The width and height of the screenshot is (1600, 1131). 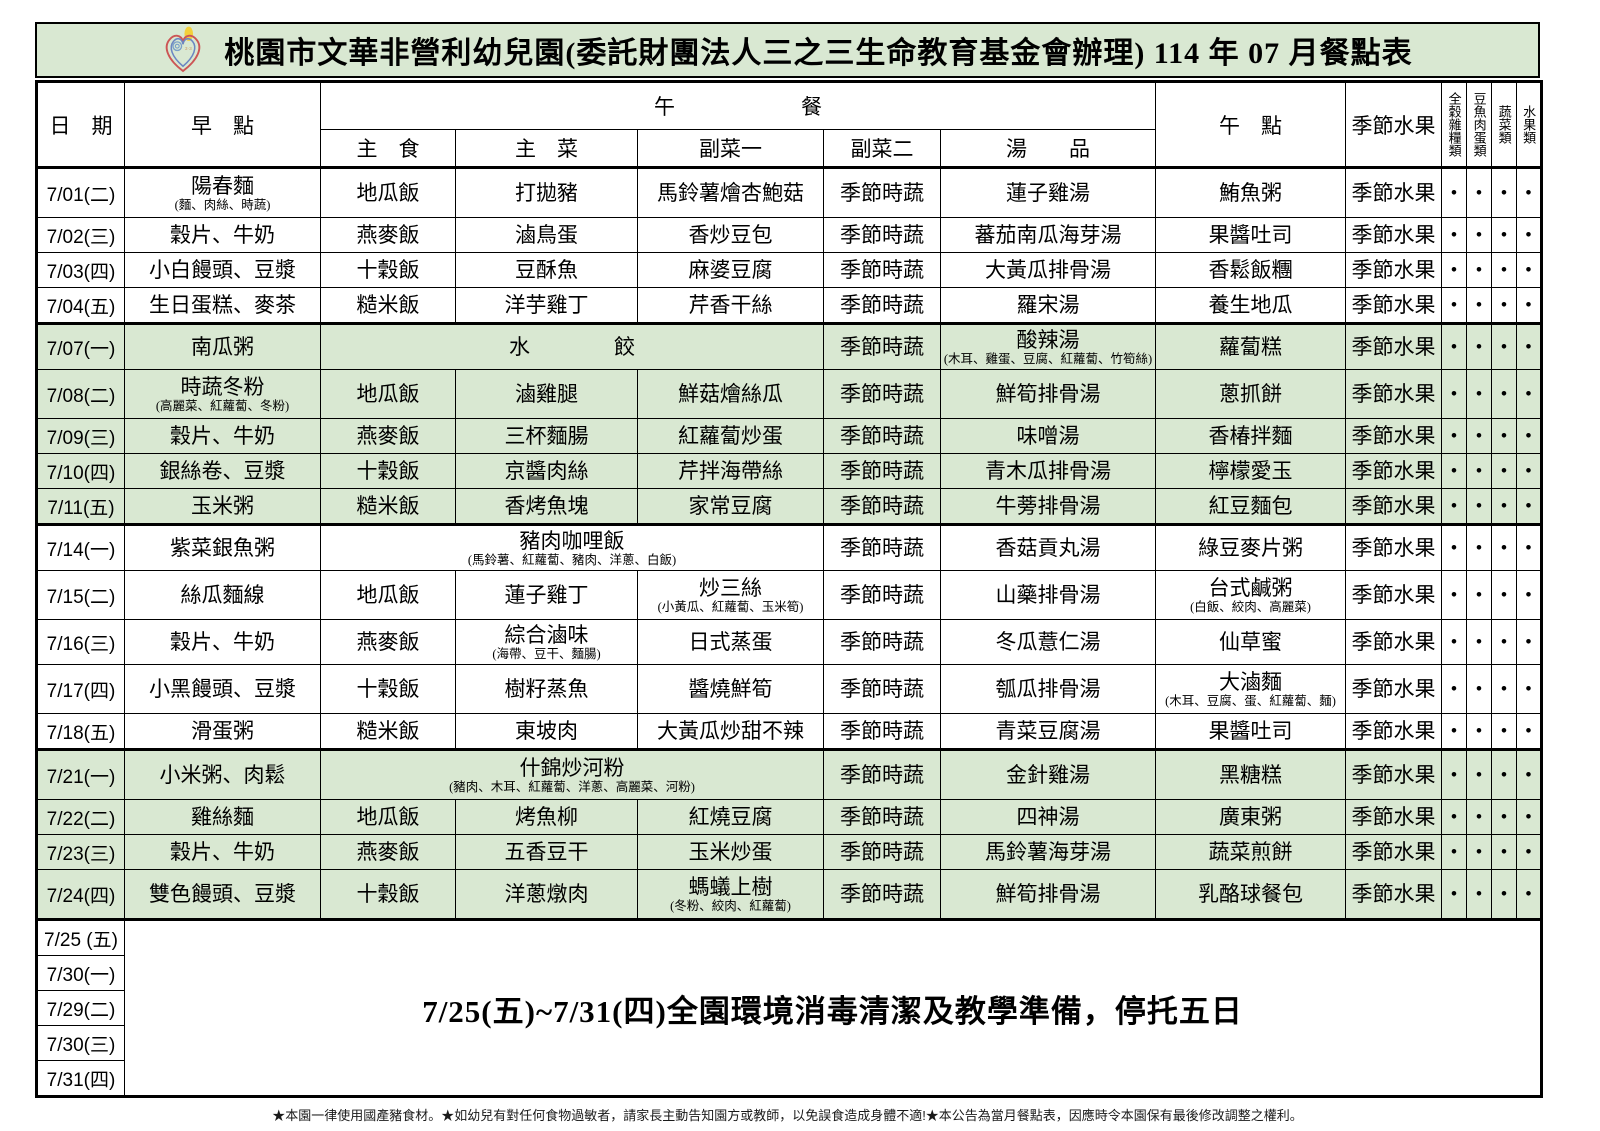 What do you see at coordinates (572, 774) in the screenshot?
I see `merged-lunch-cell: 什錦炒河粉 (豬肉、木耳、紅蘿蔔、洋蔥、高麗菜、河粉)` at bounding box center [572, 774].